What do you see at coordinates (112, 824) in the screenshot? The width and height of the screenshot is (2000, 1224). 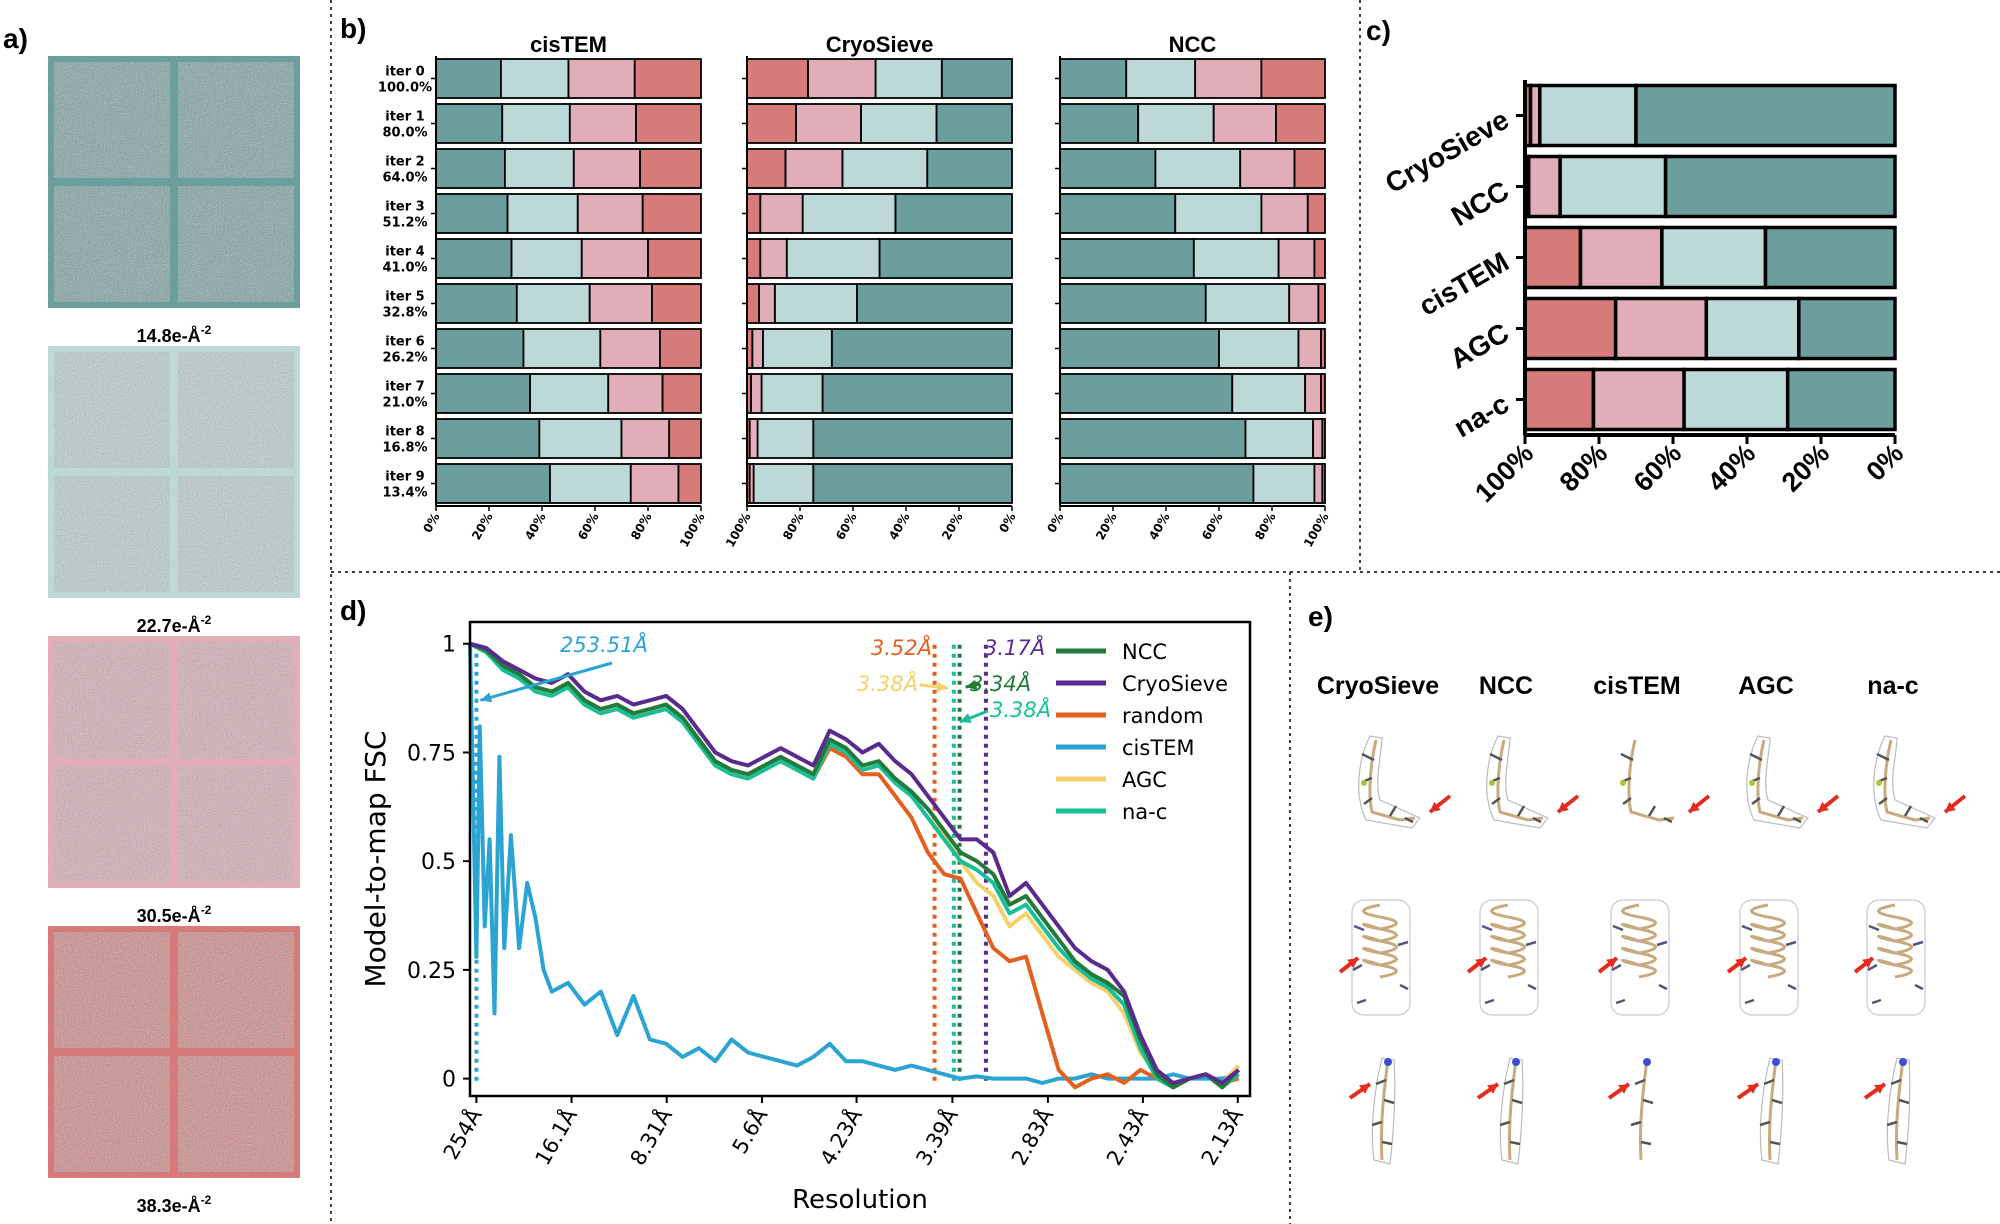 I see `micrograph-tile` at bounding box center [112, 824].